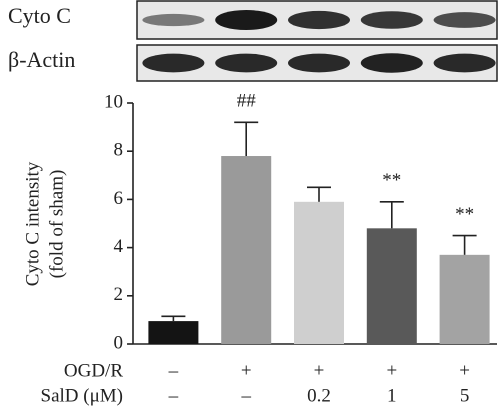 This screenshot has height=414, width=500. I want to click on y-label-line: (fold of sham), so click(56, 224).